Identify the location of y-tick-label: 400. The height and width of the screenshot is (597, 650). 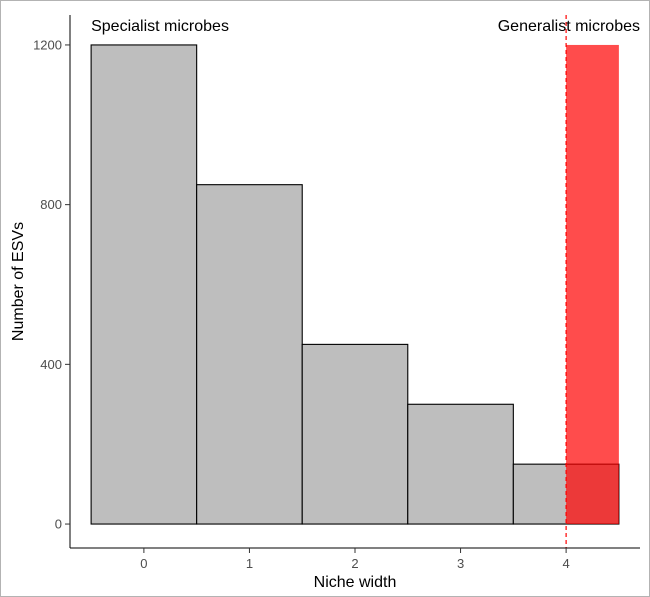
(51, 364).